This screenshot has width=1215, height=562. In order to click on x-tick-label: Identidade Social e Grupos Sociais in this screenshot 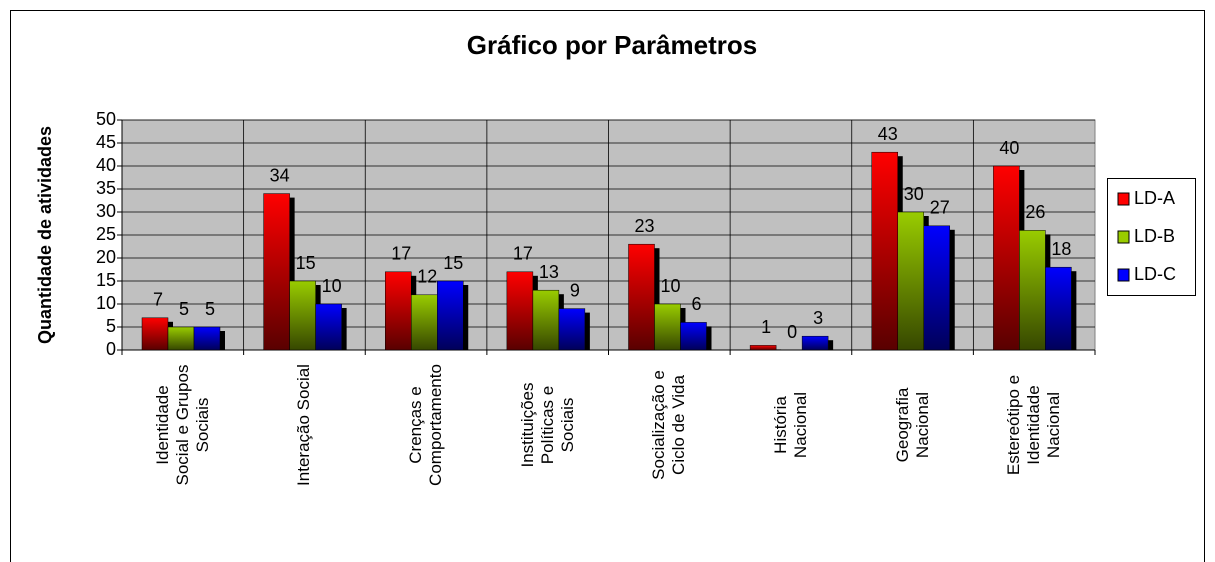, I will do `click(182, 425)`.